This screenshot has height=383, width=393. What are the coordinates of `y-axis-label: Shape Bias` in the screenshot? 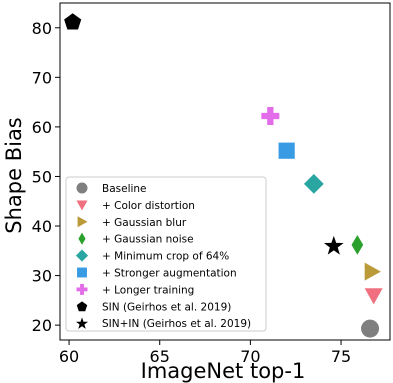 It's located at (14, 175).